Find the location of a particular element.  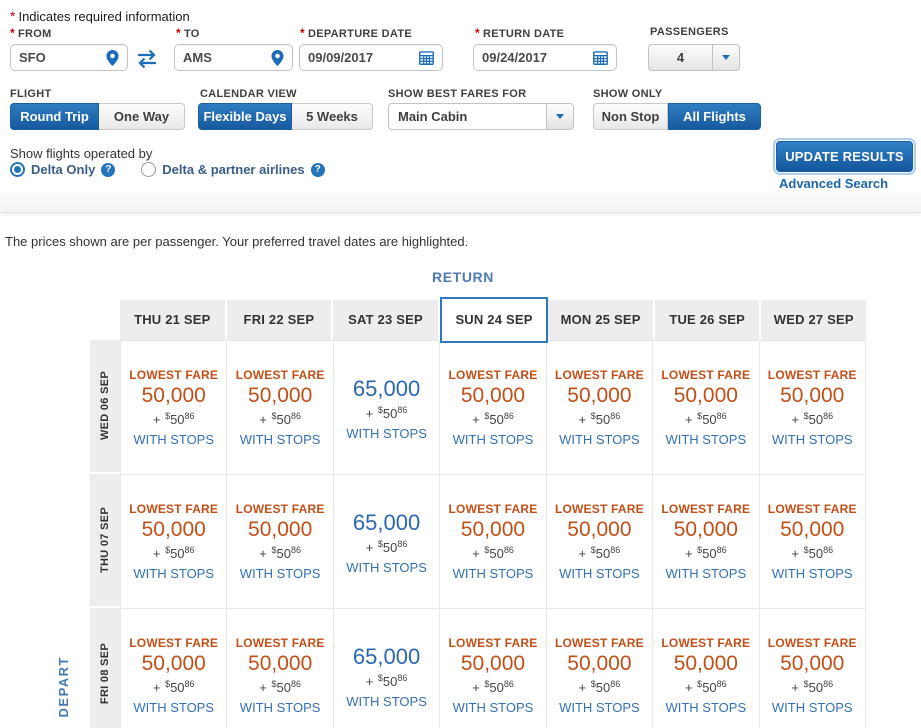

panel-divider is located at coordinates (460, 202).